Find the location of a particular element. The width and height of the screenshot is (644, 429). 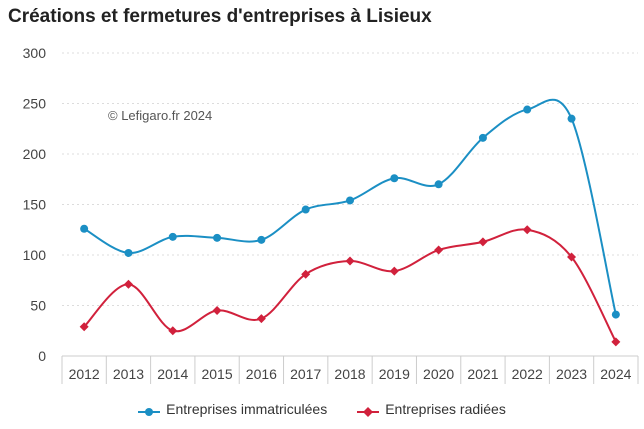

legend-label: Entreprises immatriculées is located at coordinates (247, 409).